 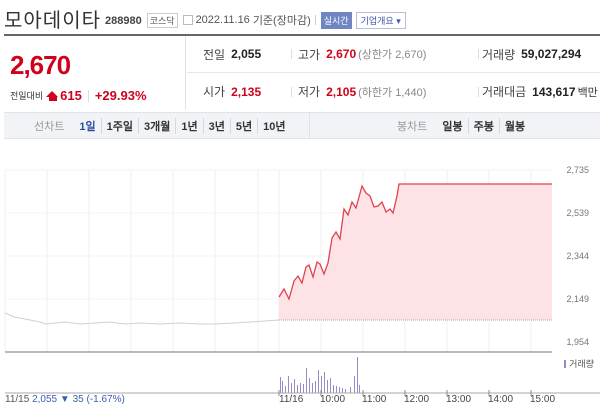 I want to click on low-price: 저가 2,105 (하한가 1,440), so click(x=362, y=92).